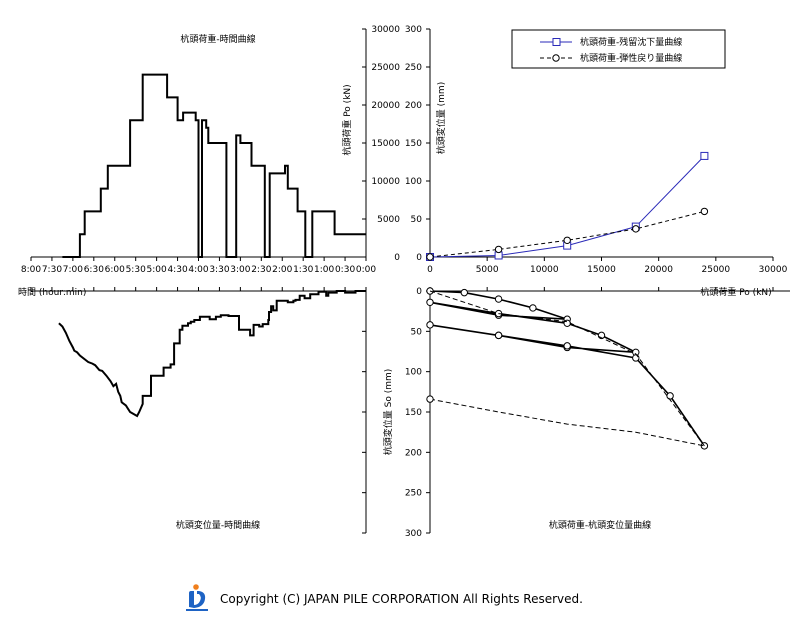 The height and width of the screenshot is (620, 810). What do you see at coordinates (31, 270) in the screenshot?
I see `x-tick-label: 8:00` at bounding box center [31, 270].